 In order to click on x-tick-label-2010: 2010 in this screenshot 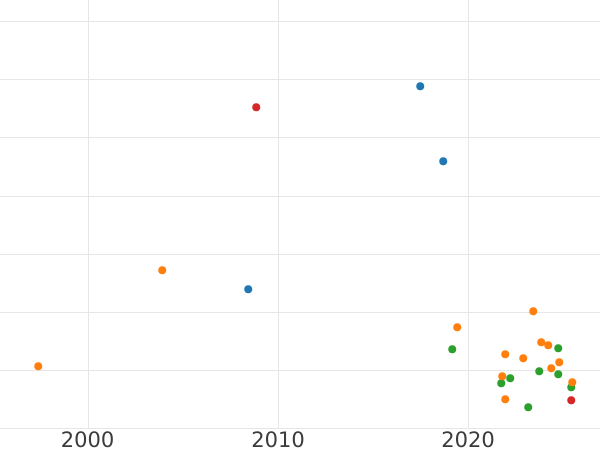, I will do `click(278, 439)`.